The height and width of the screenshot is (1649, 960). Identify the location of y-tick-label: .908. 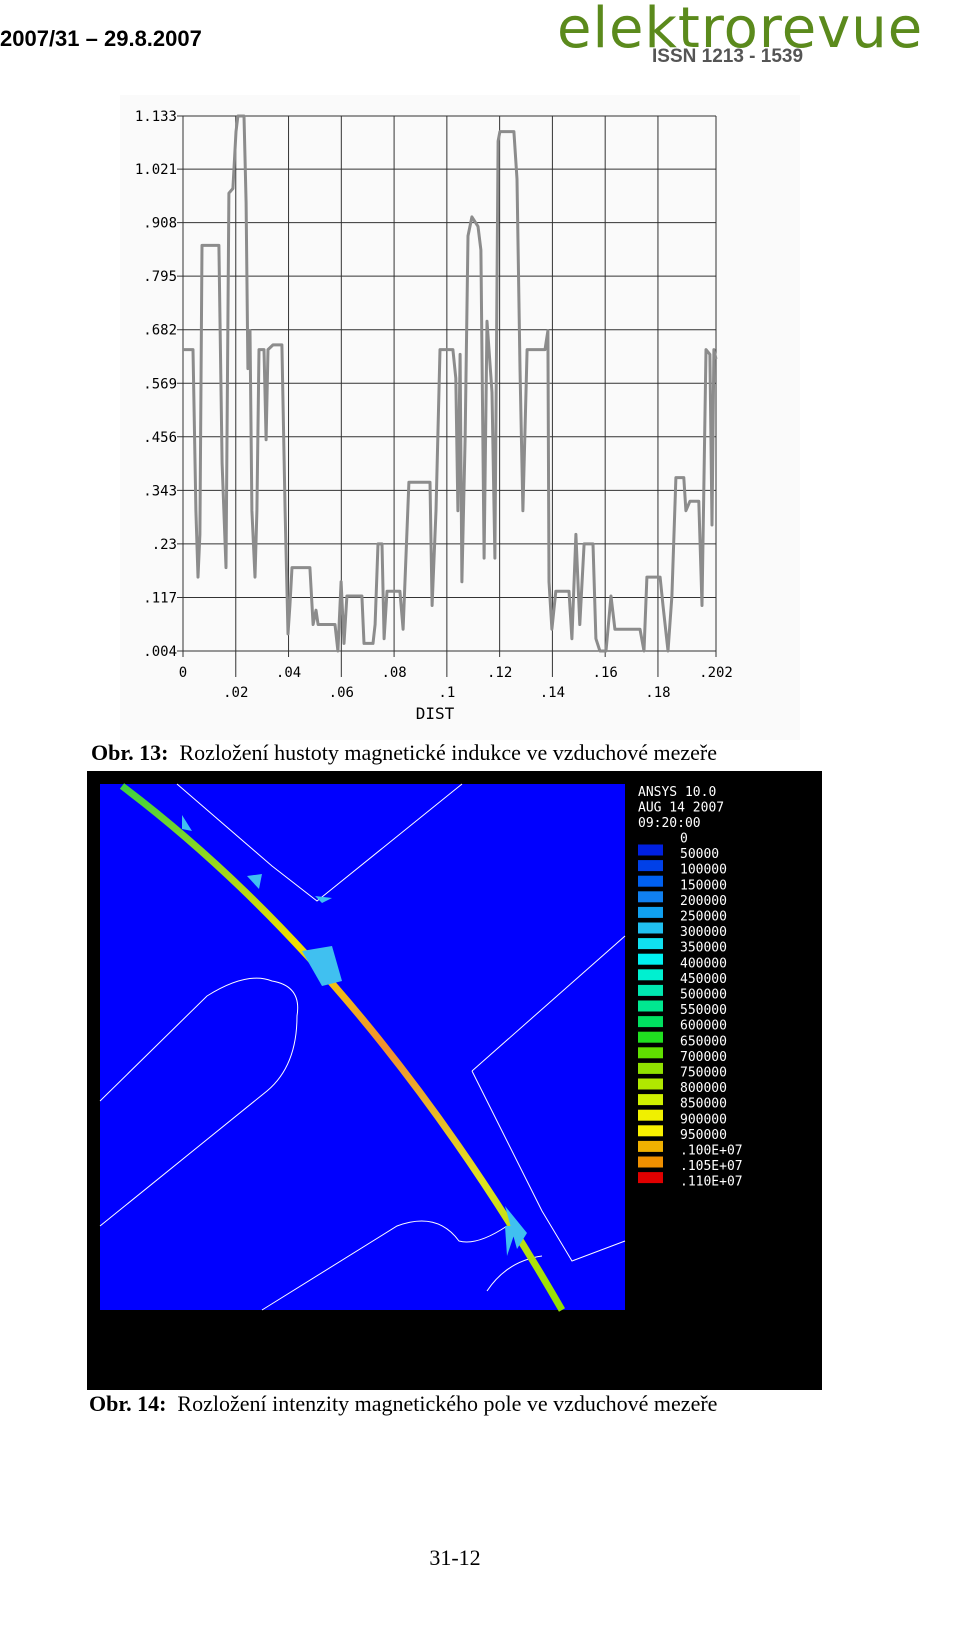
(160, 224).